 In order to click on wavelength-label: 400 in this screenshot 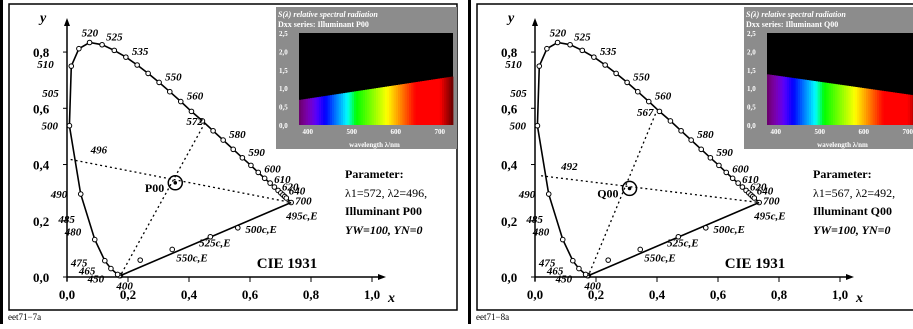, I will do `click(592, 287)`.